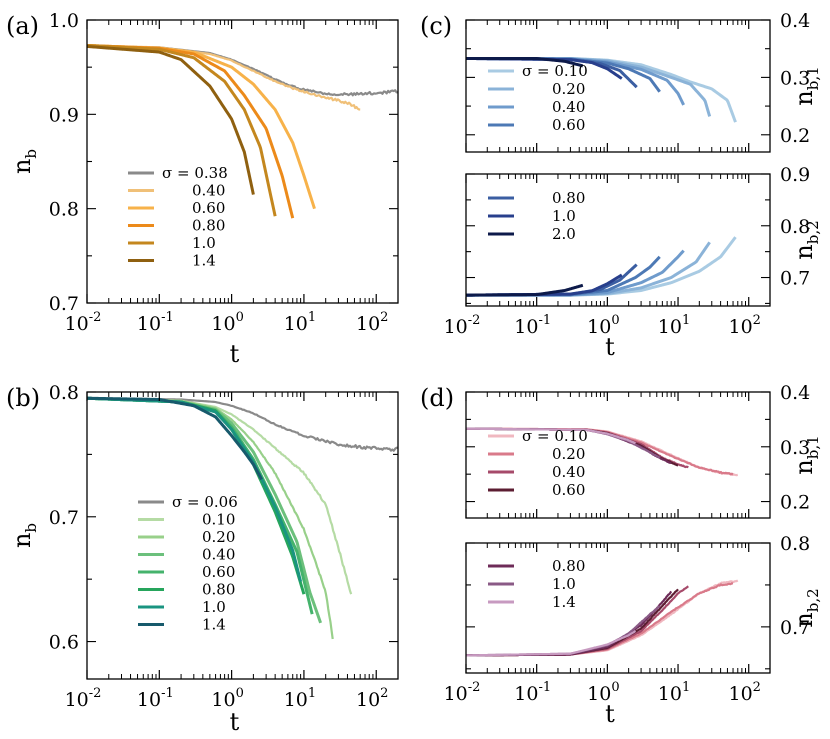 Image resolution: width=830 pixels, height=739 pixels. What do you see at coordinates (64, 643) in the screenshot?
I see `y-tick-label: 0.6` at bounding box center [64, 643].